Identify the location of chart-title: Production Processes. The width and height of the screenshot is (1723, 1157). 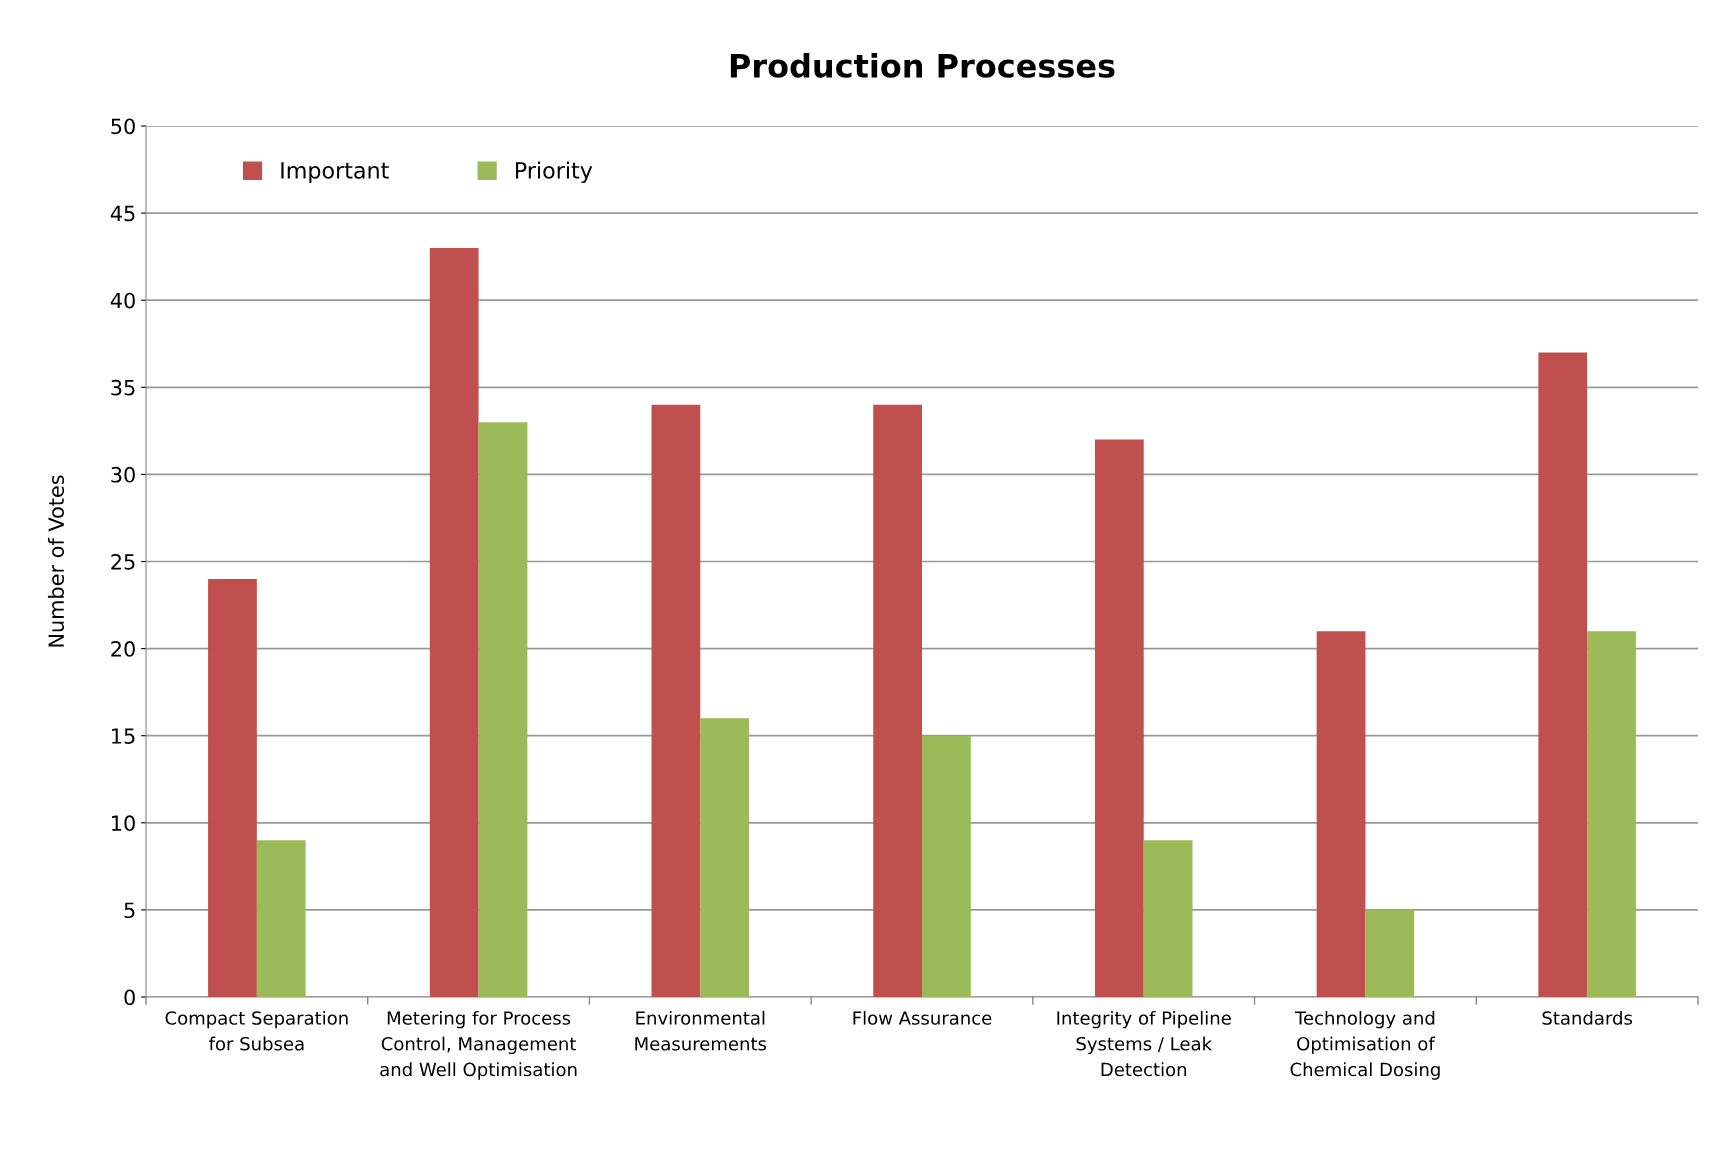
(922, 65).